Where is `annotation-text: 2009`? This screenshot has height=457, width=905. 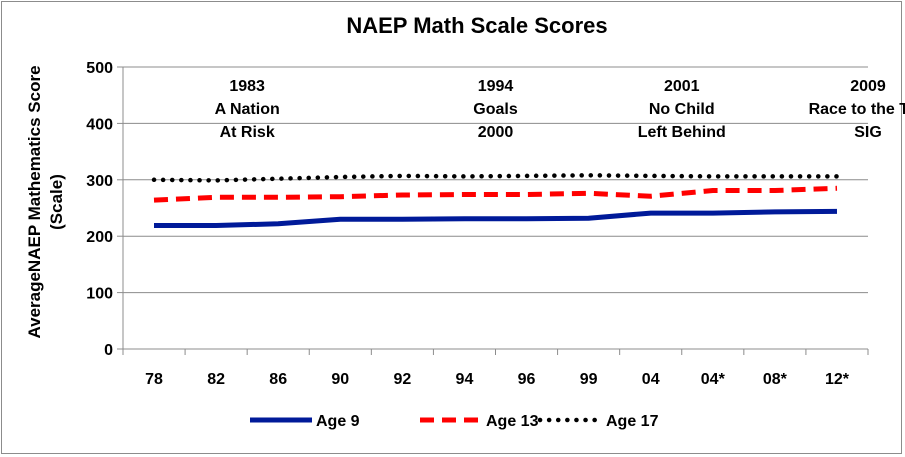
annotation-text: 2009 is located at coordinates (868, 86).